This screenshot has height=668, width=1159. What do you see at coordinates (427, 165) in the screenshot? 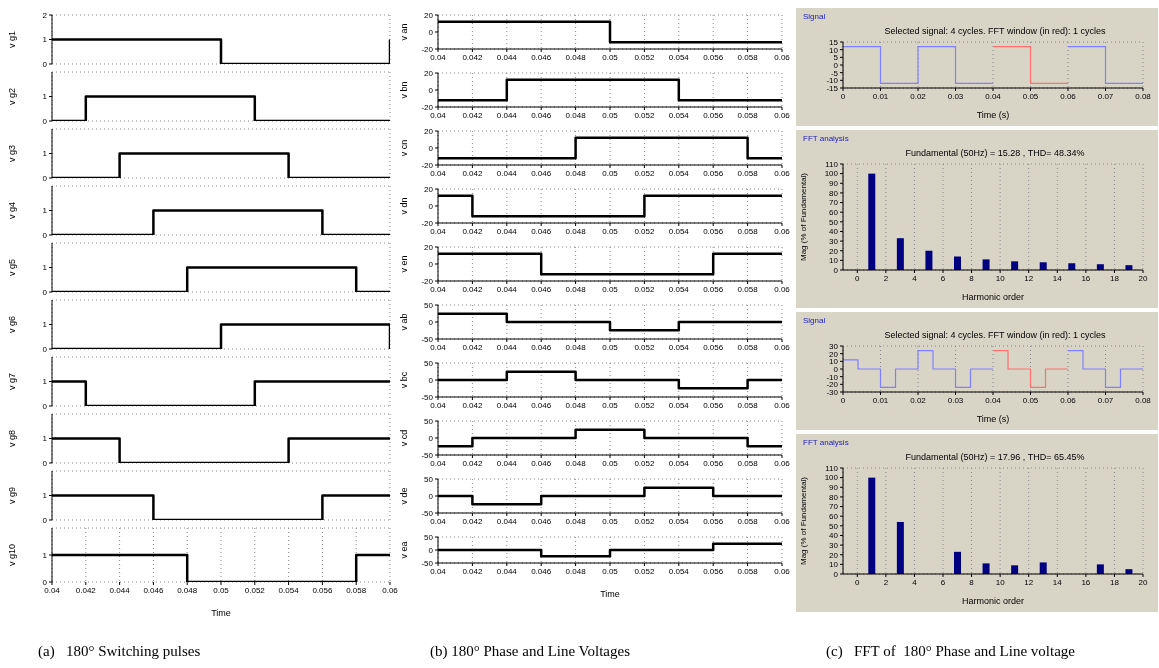
I see `y-tick-label: -20` at bounding box center [427, 165].